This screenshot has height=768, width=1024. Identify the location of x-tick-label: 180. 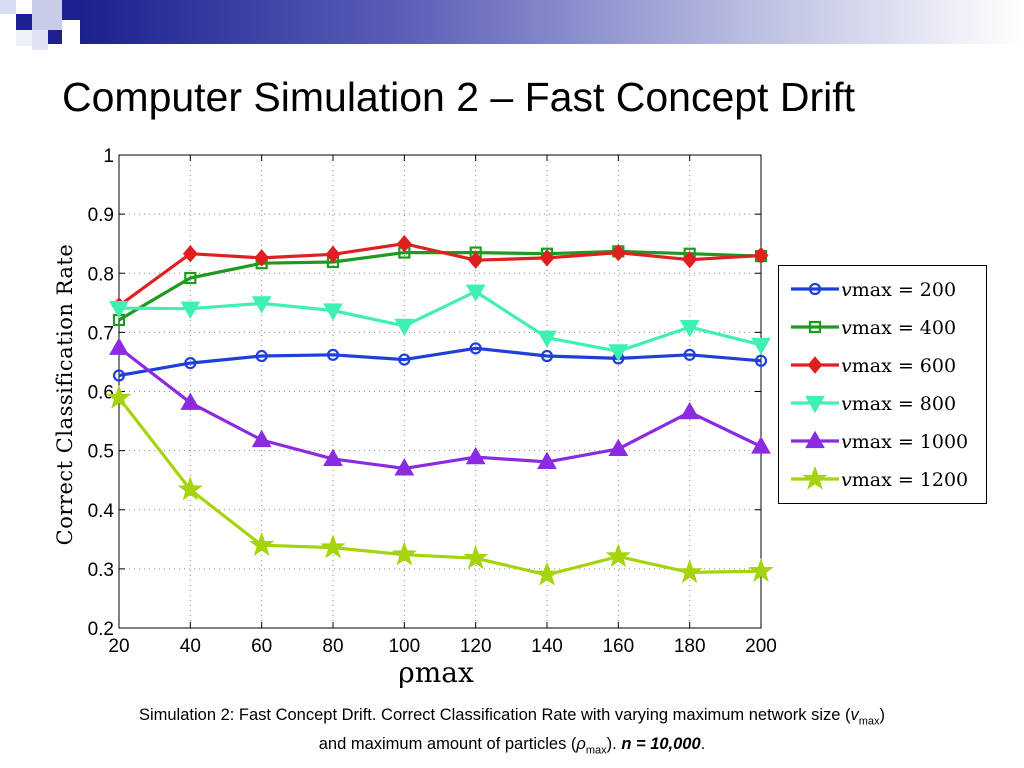
(690, 646).